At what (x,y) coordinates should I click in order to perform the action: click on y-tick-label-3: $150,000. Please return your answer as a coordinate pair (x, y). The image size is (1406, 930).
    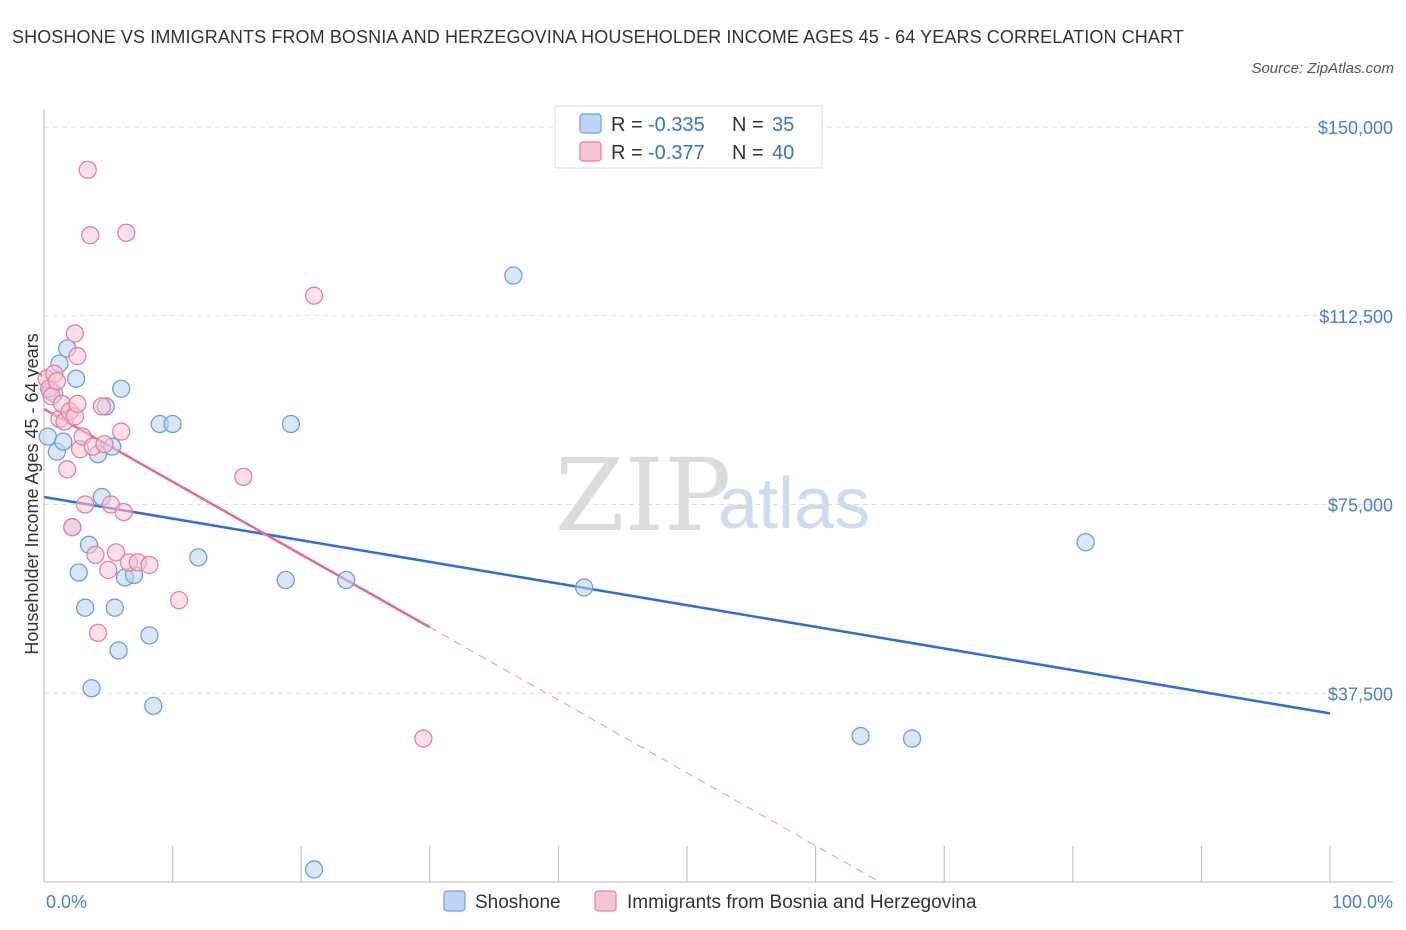
    Looking at the image, I should click on (1355, 128).